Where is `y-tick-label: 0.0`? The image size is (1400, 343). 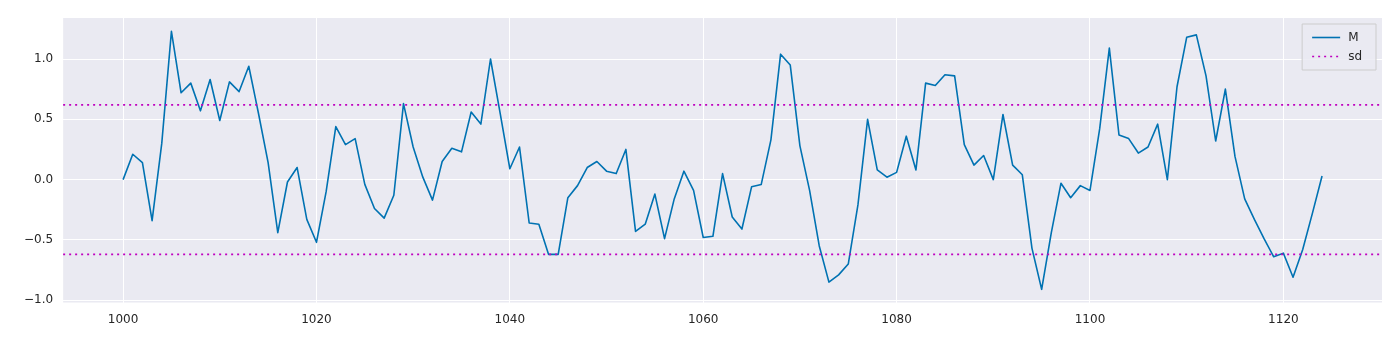
y-tick-label: 0.0 is located at coordinates (44, 178).